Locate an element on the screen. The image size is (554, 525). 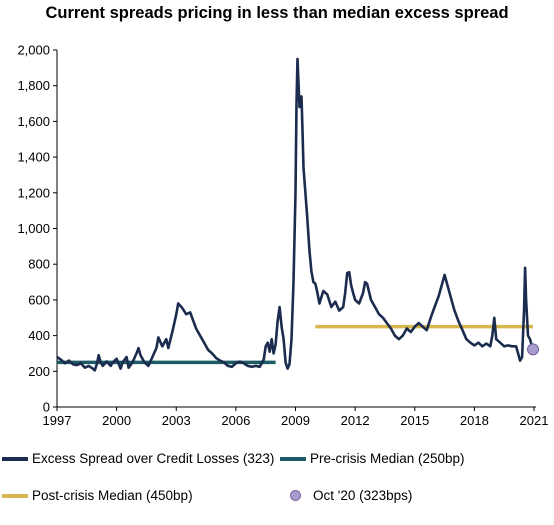
legend-swatch-oct20 is located at coordinates (295, 495).